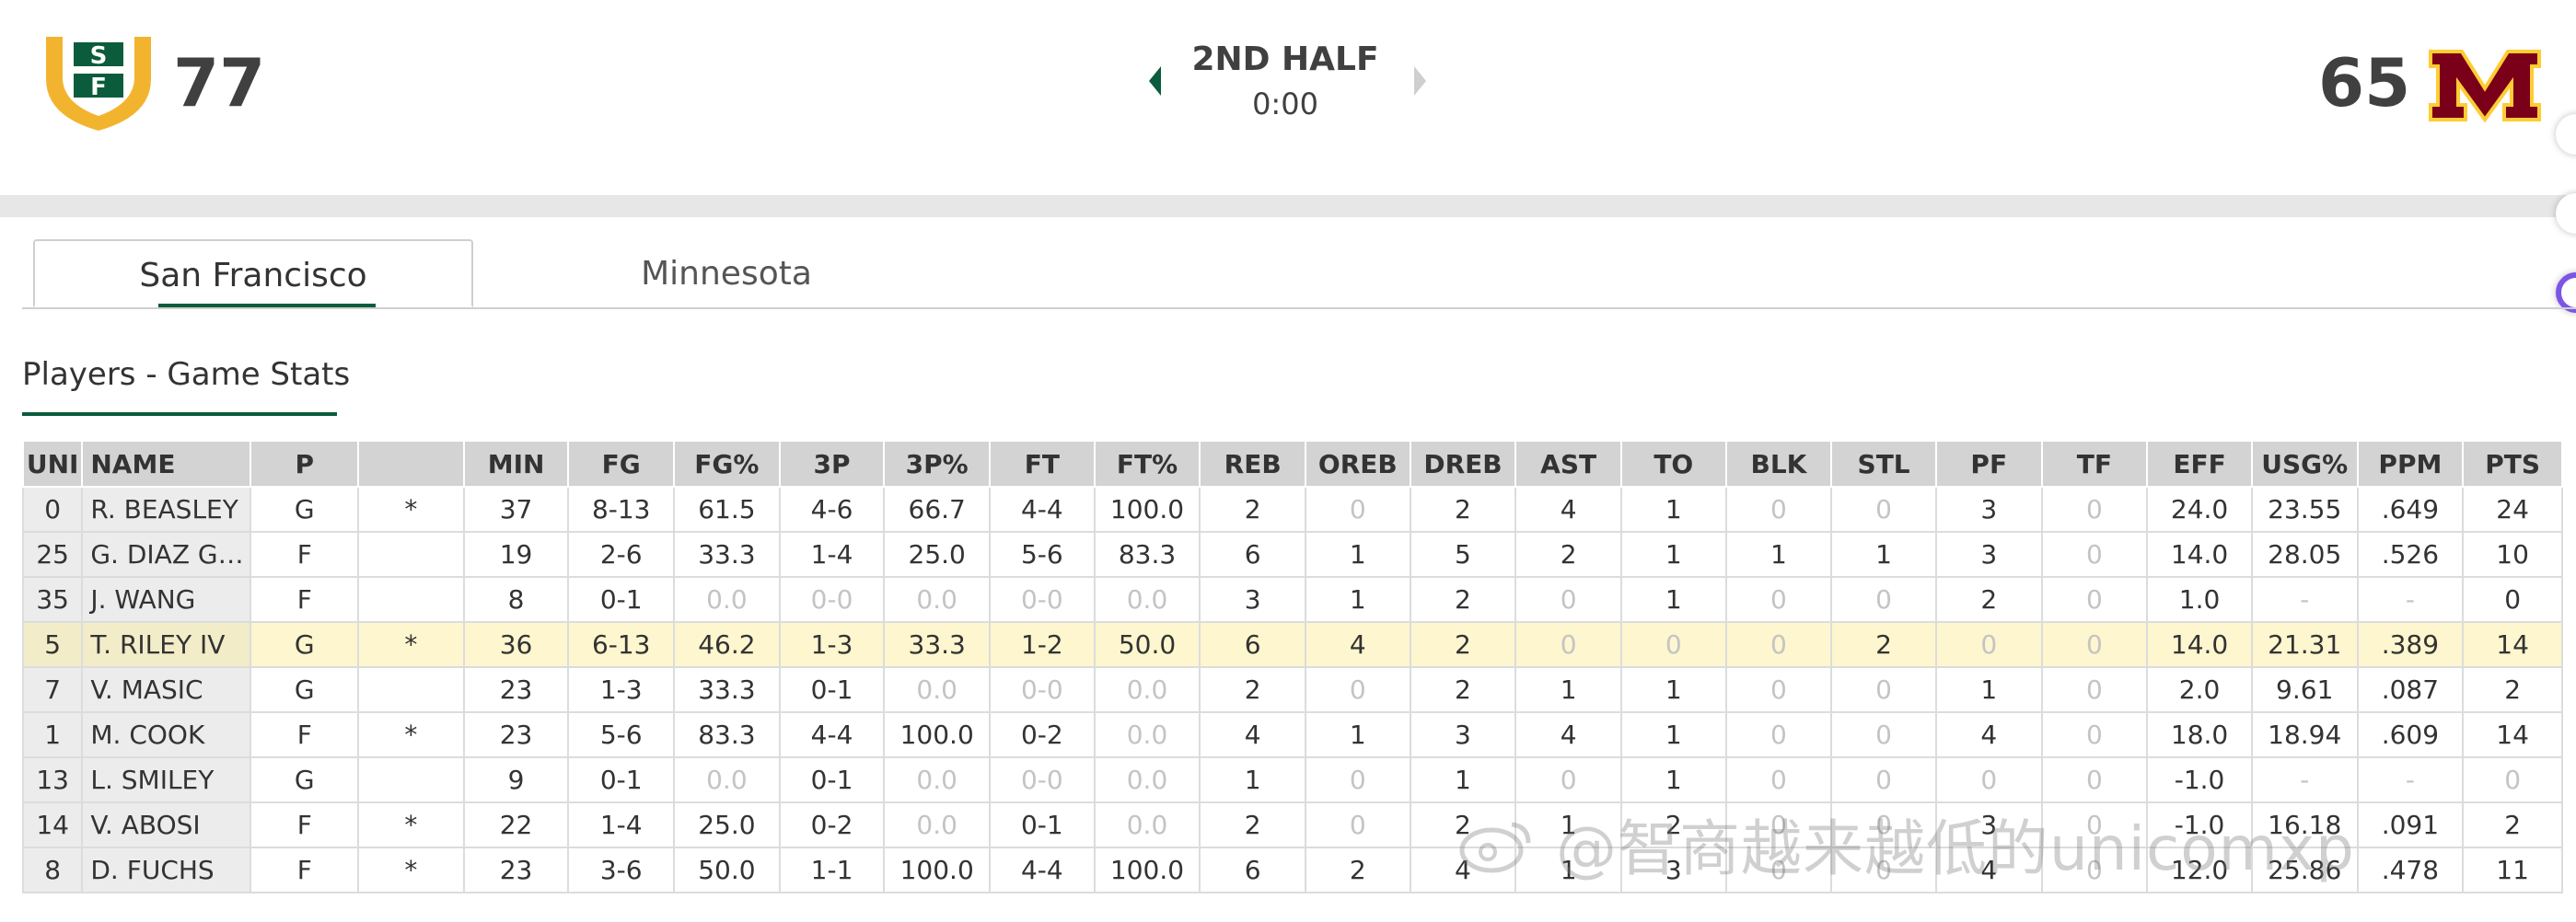  I want to click on header-divider-band, so click(1288, 206).